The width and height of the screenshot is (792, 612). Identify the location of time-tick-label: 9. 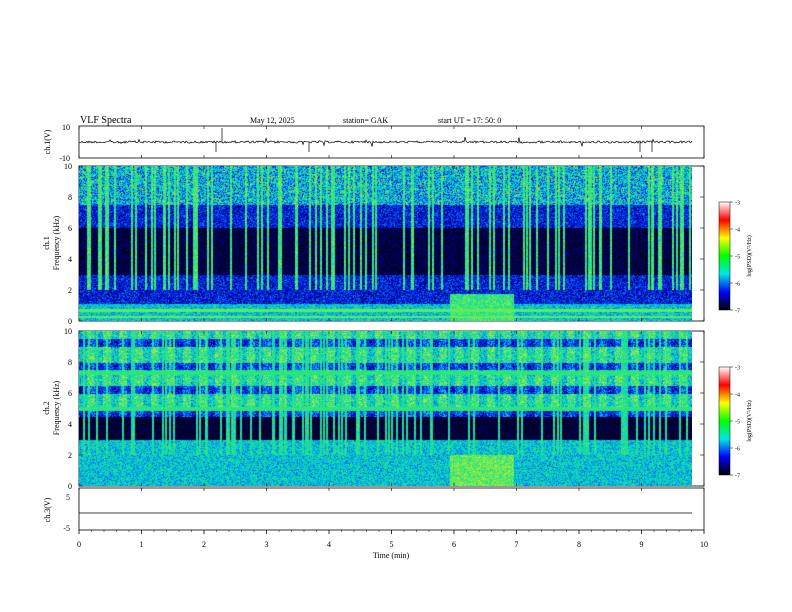
(642, 544).